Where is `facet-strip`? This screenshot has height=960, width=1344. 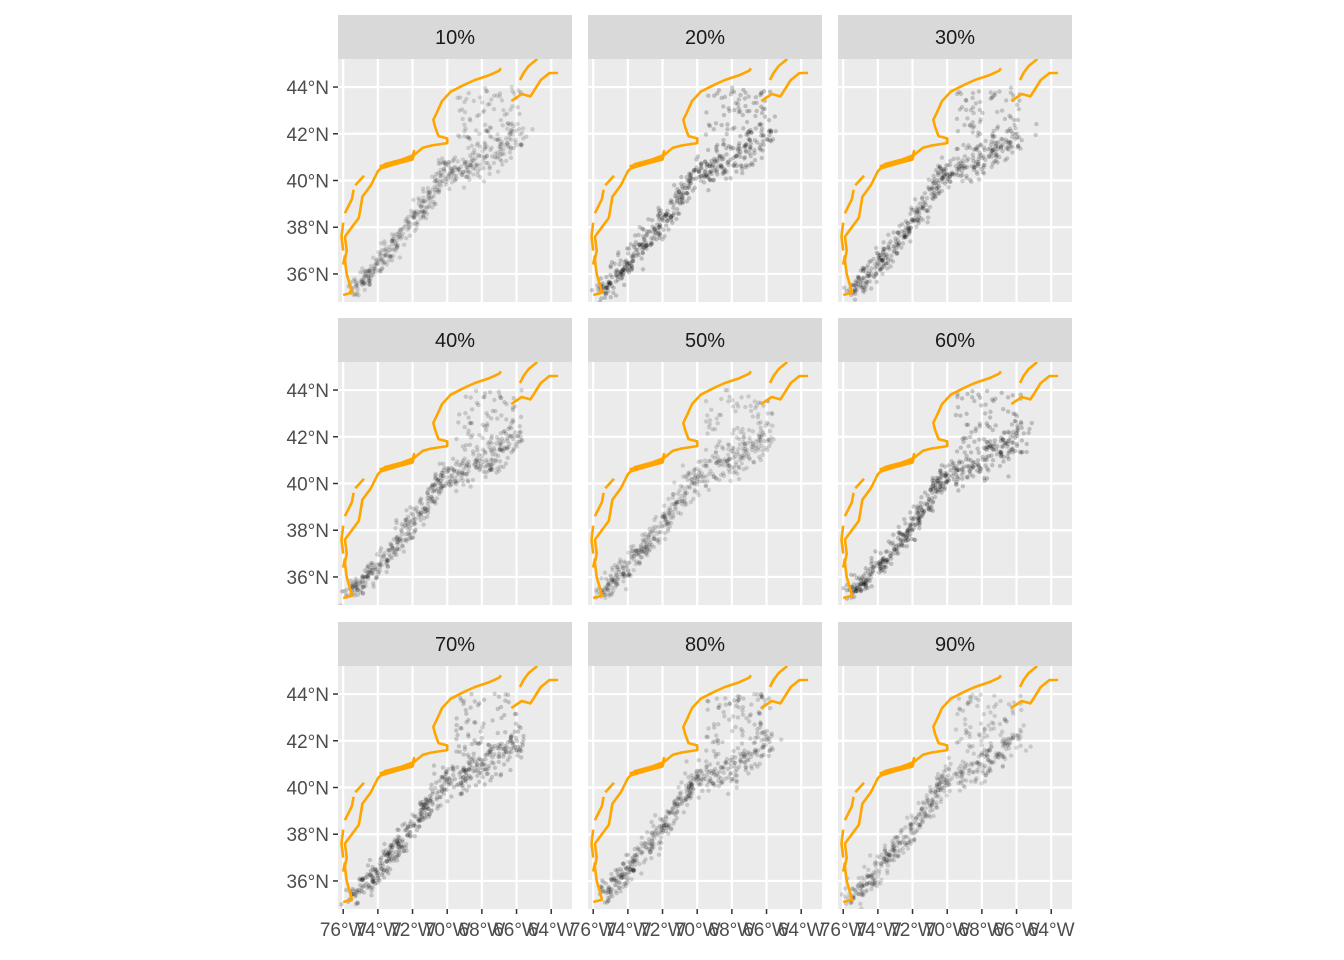 facet-strip is located at coordinates (955, 644).